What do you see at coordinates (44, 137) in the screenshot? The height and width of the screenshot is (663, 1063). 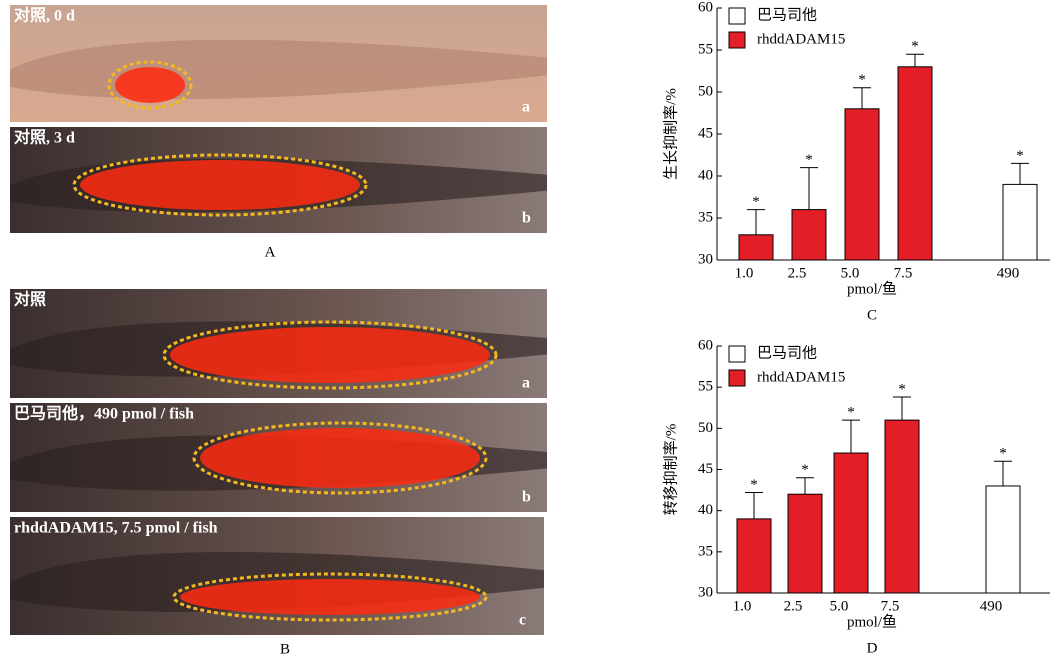 I see `photo-caption: 对照, 3 d` at bounding box center [44, 137].